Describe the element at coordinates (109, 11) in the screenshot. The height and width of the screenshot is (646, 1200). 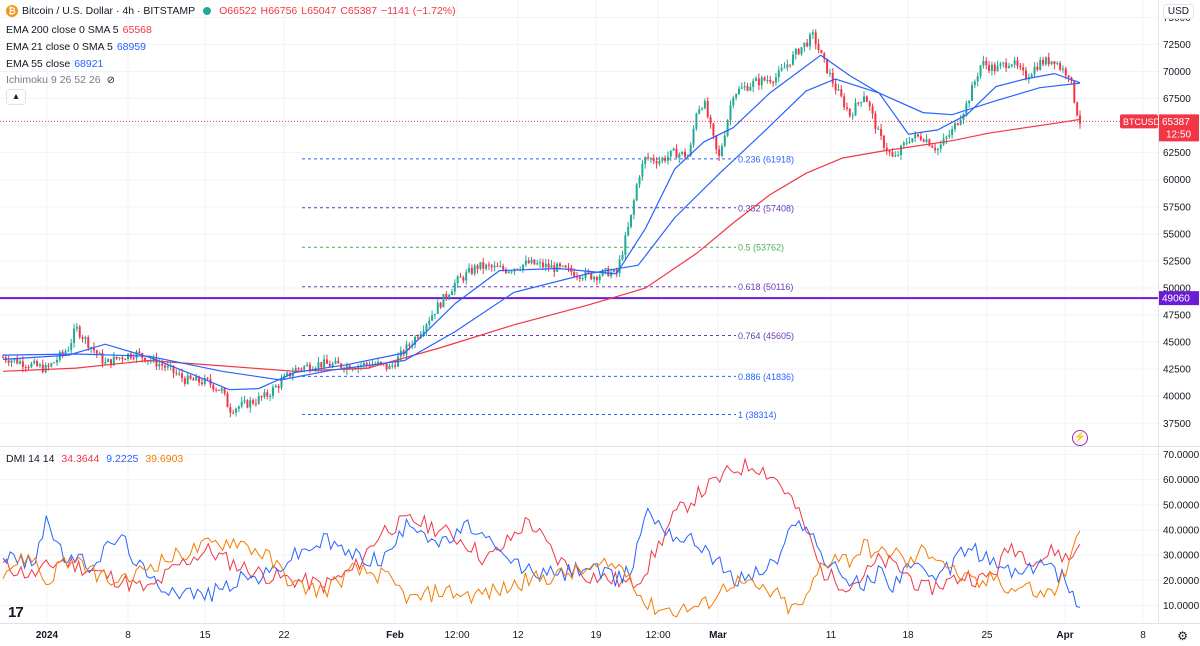
I see `symbol-title: Bitcoin / U.S. Dollar · 4h · BITSTAMP` at that location.